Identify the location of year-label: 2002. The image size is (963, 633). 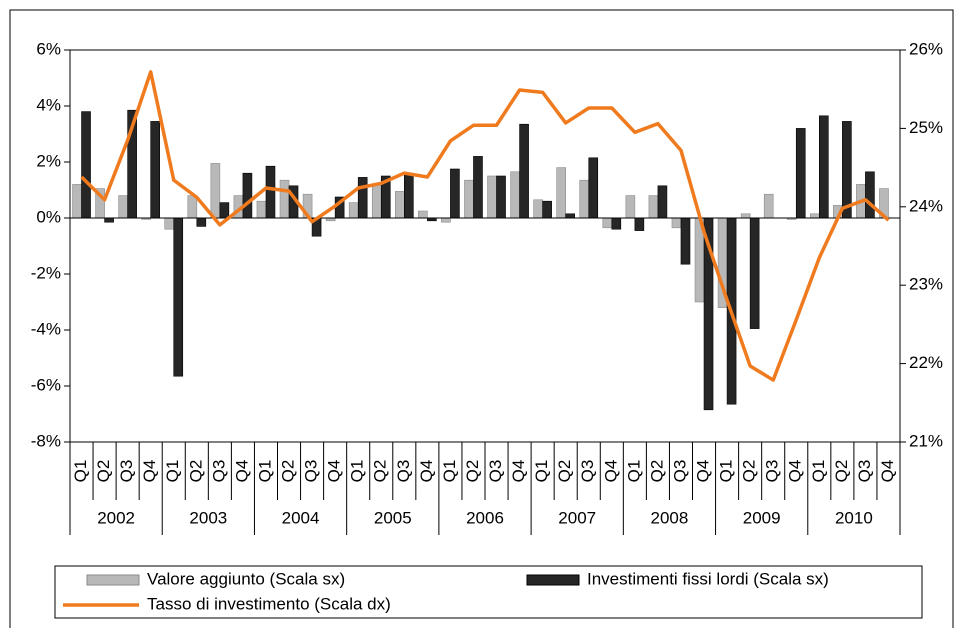
(116, 517).